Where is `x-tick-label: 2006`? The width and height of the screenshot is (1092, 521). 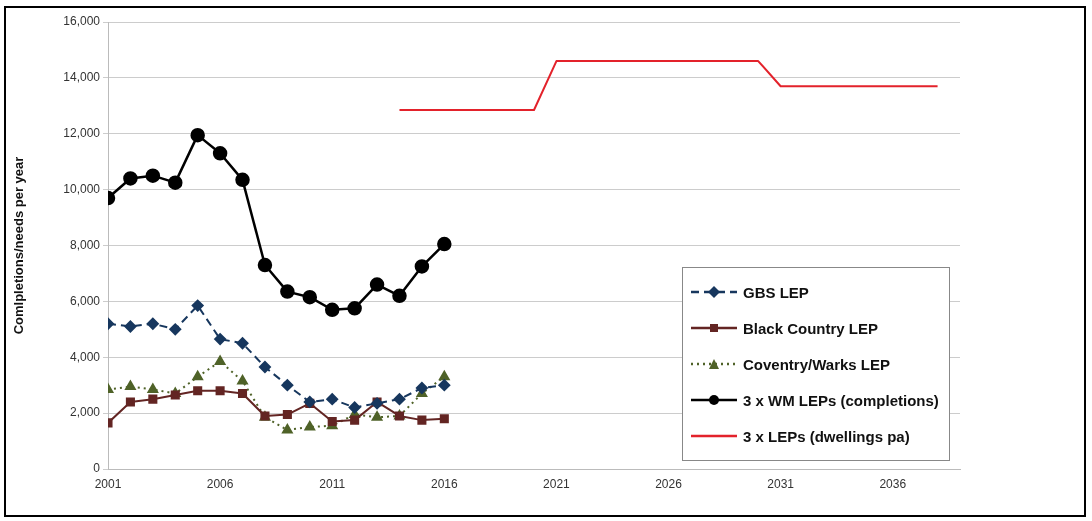
x-tick-label: 2006 is located at coordinates (220, 483).